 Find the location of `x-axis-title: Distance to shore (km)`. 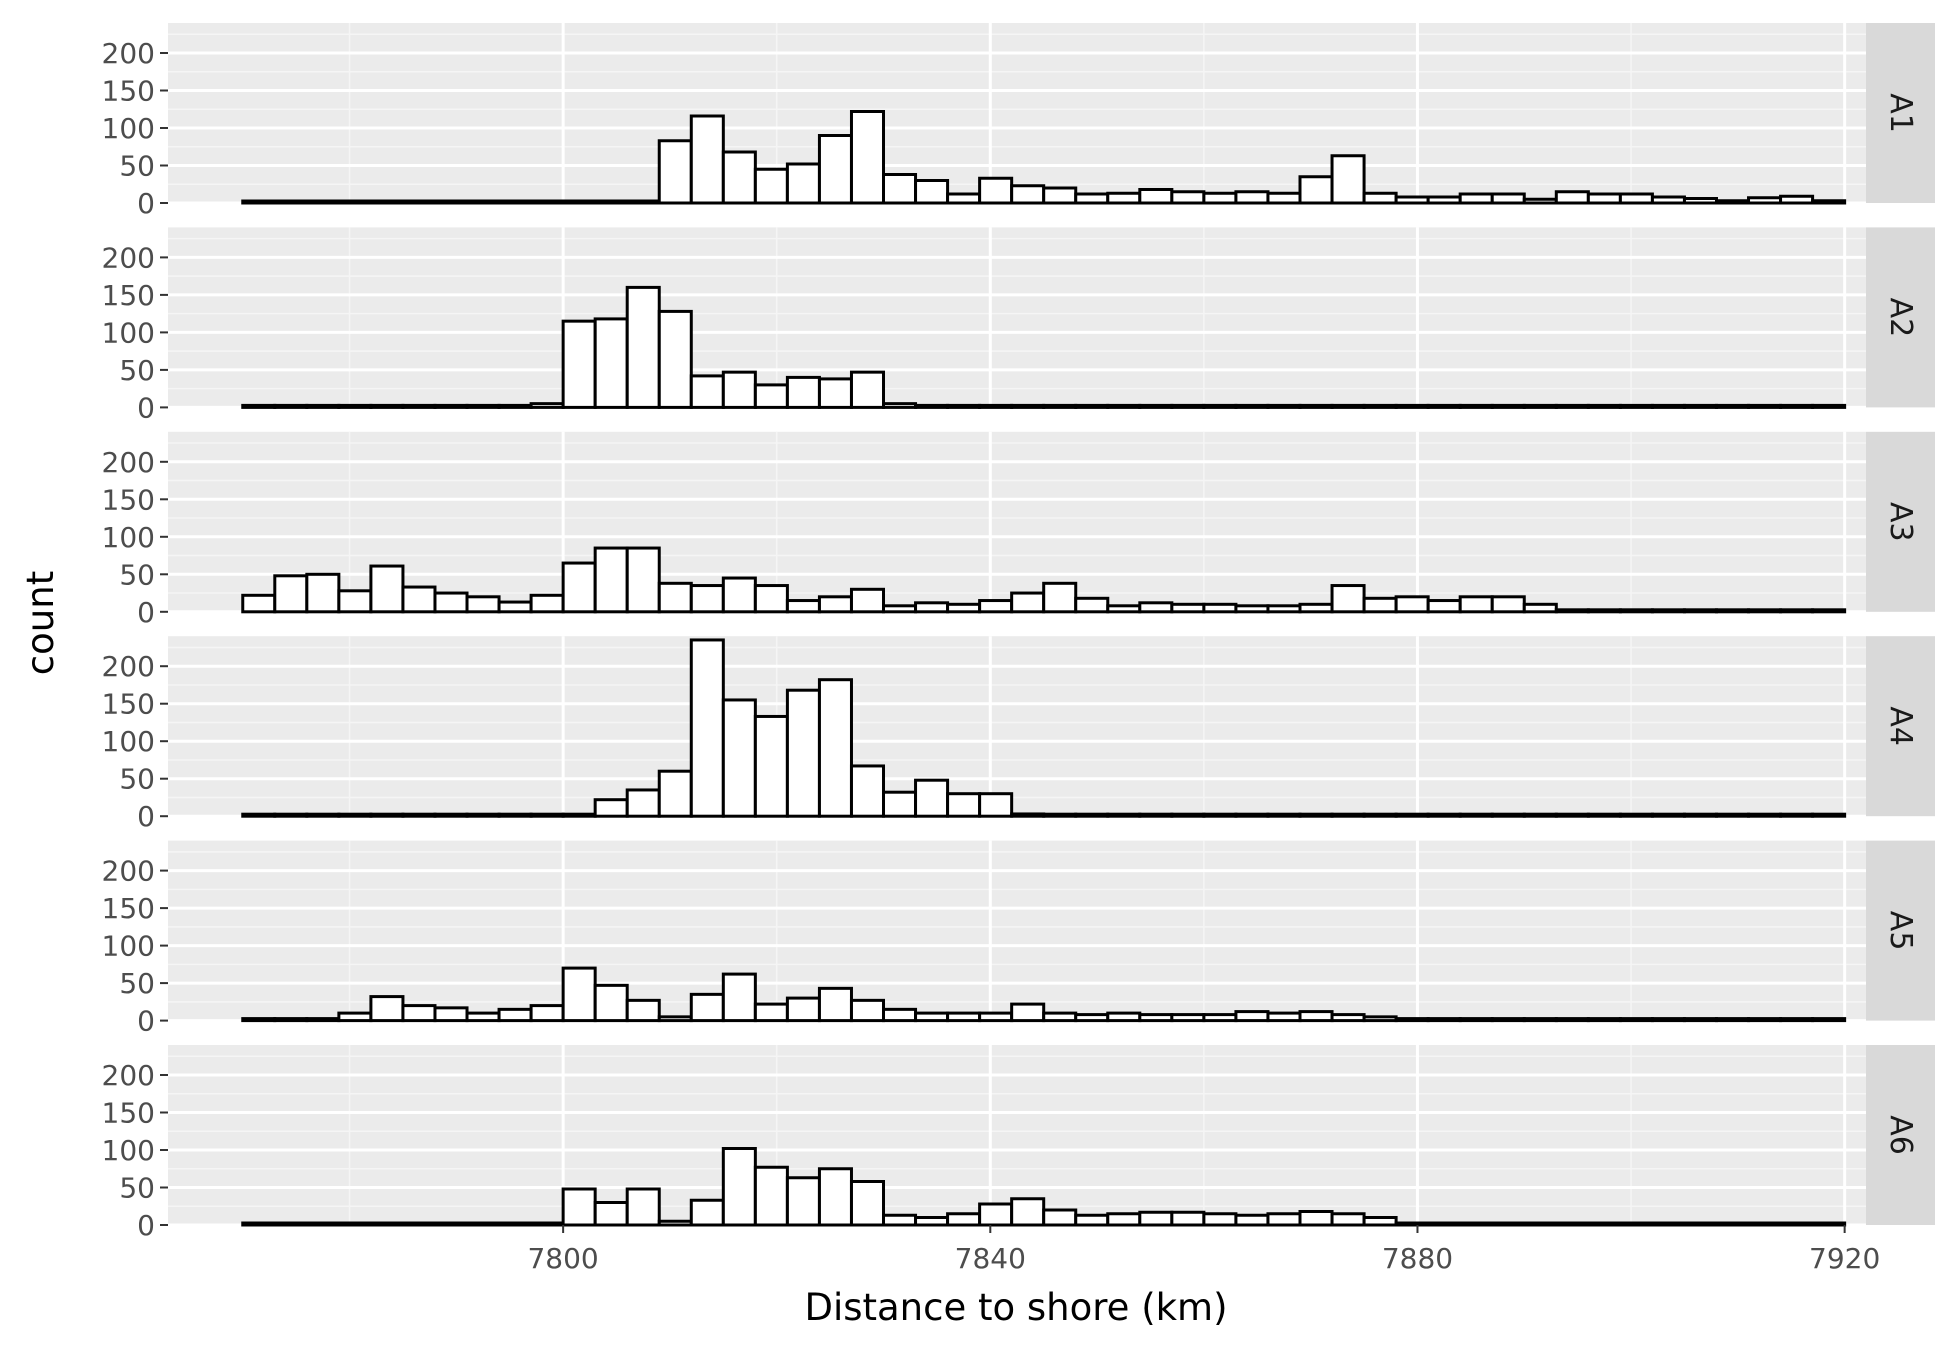

x-axis-title: Distance to shore (km) is located at coordinates (1015, 1307).